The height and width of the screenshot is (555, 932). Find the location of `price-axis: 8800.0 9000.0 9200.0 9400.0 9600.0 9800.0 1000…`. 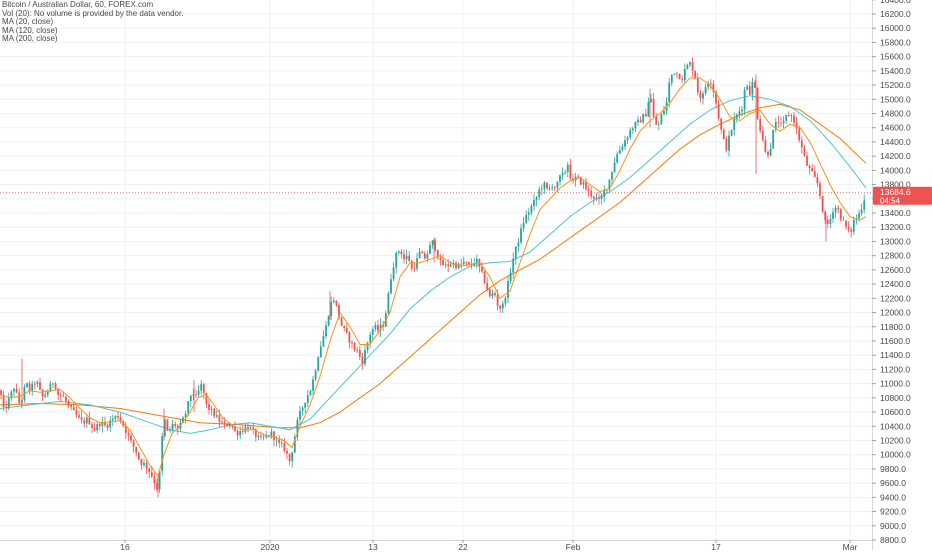

price-axis: 8800.0 9000.0 9200.0 9400.0 9600.0 9800.0 1000… is located at coordinates (902, 275).